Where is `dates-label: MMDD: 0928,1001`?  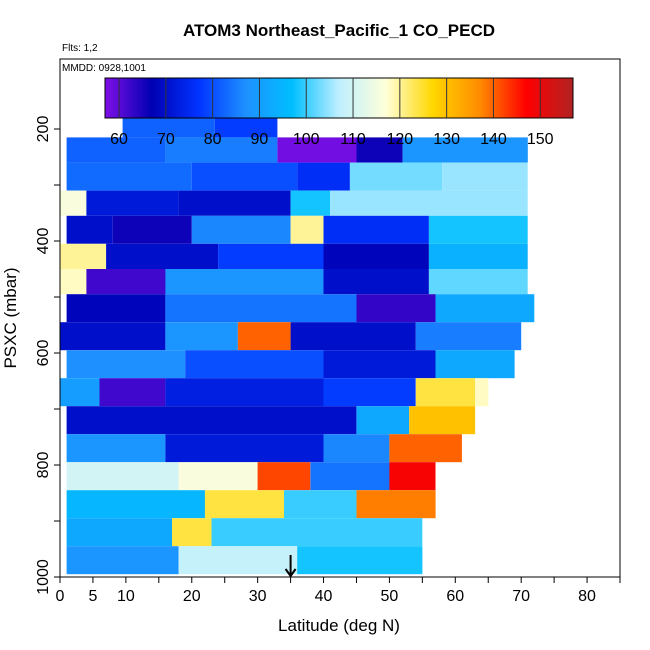
dates-label: MMDD: 0928,1001 is located at coordinates (104, 68).